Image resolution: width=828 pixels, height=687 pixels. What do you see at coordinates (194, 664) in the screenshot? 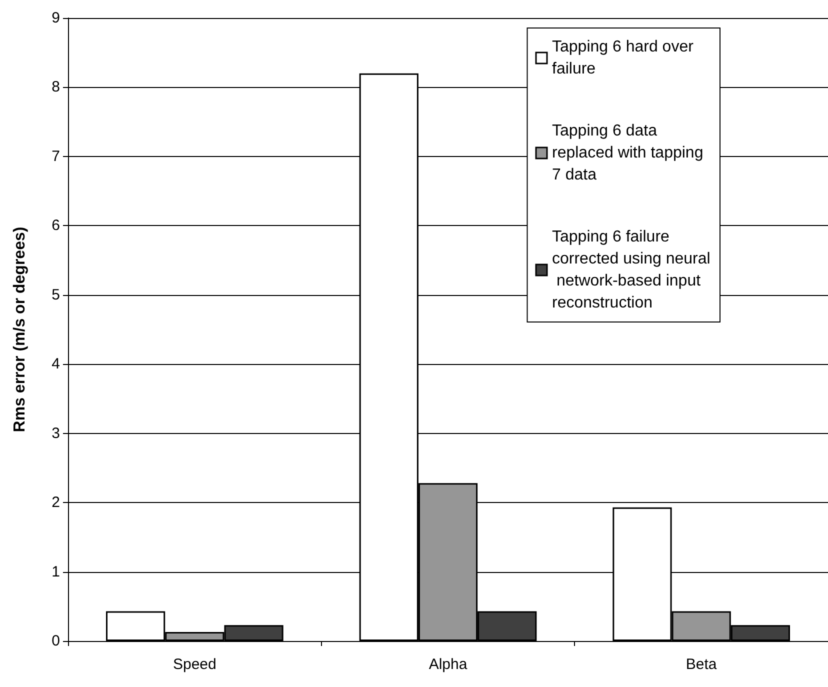
I see `x-tick-label: Speed` at bounding box center [194, 664].